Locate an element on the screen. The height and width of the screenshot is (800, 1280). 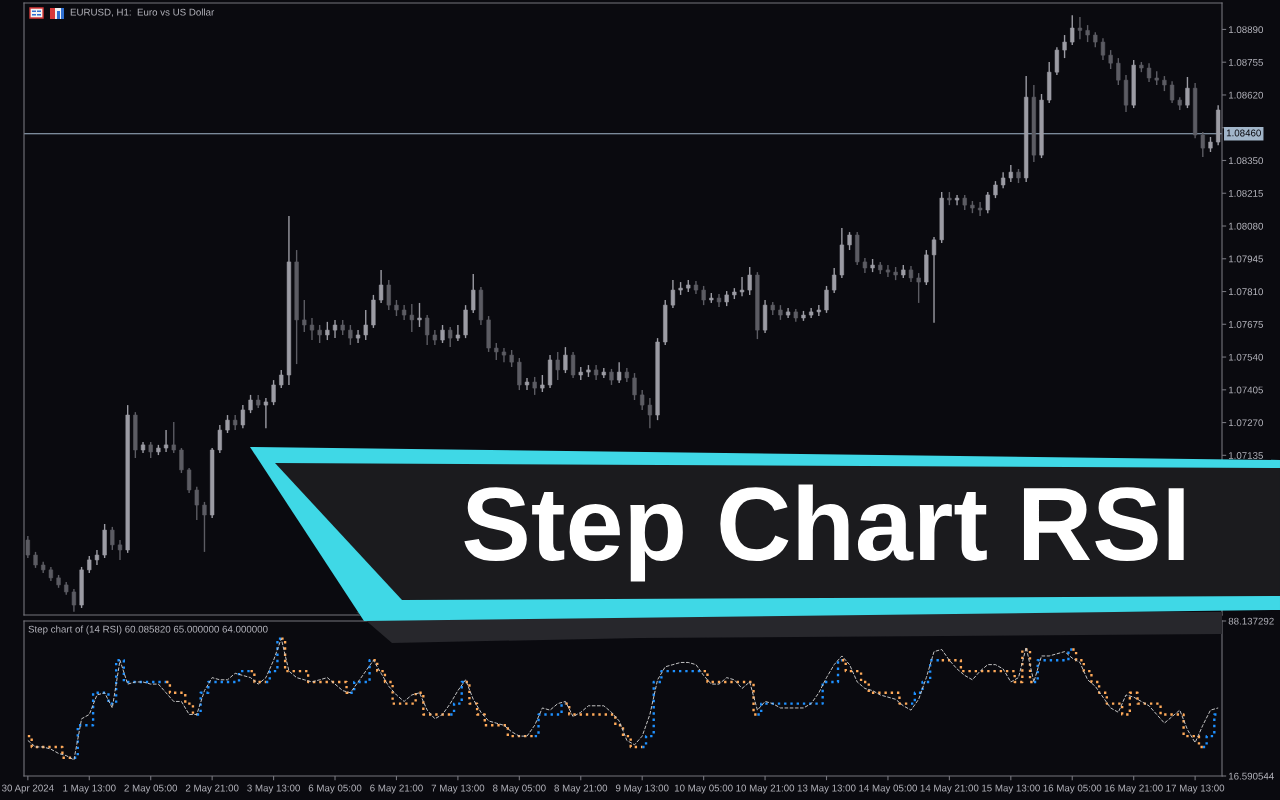
x-tick-label: 14 May 05:00 is located at coordinates (888, 789).